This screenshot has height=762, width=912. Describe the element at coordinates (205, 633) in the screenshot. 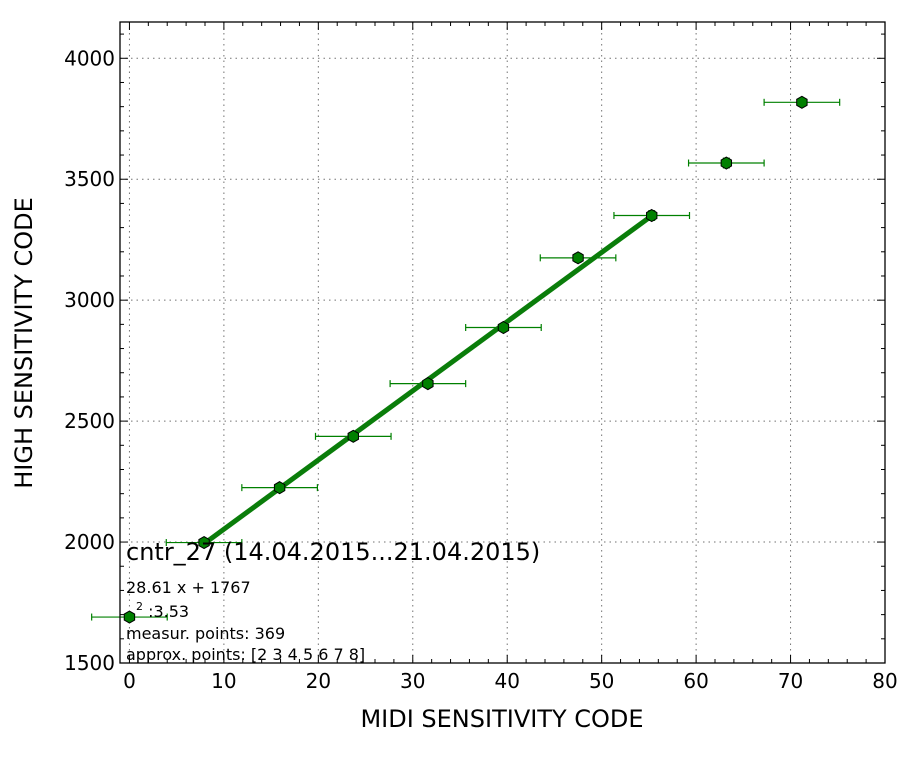

I see `annotation-measur-points: measur. points: 369` at that location.